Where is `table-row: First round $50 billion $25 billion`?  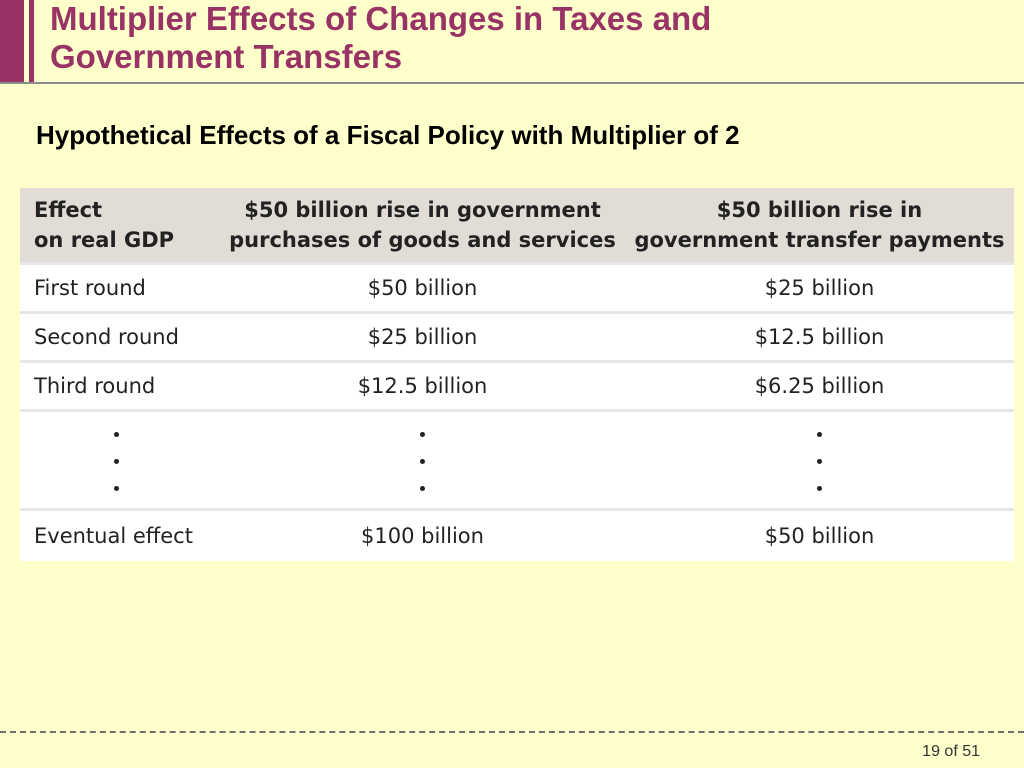 table-row: First round $50 billion $25 billion is located at coordinates (517, 288).